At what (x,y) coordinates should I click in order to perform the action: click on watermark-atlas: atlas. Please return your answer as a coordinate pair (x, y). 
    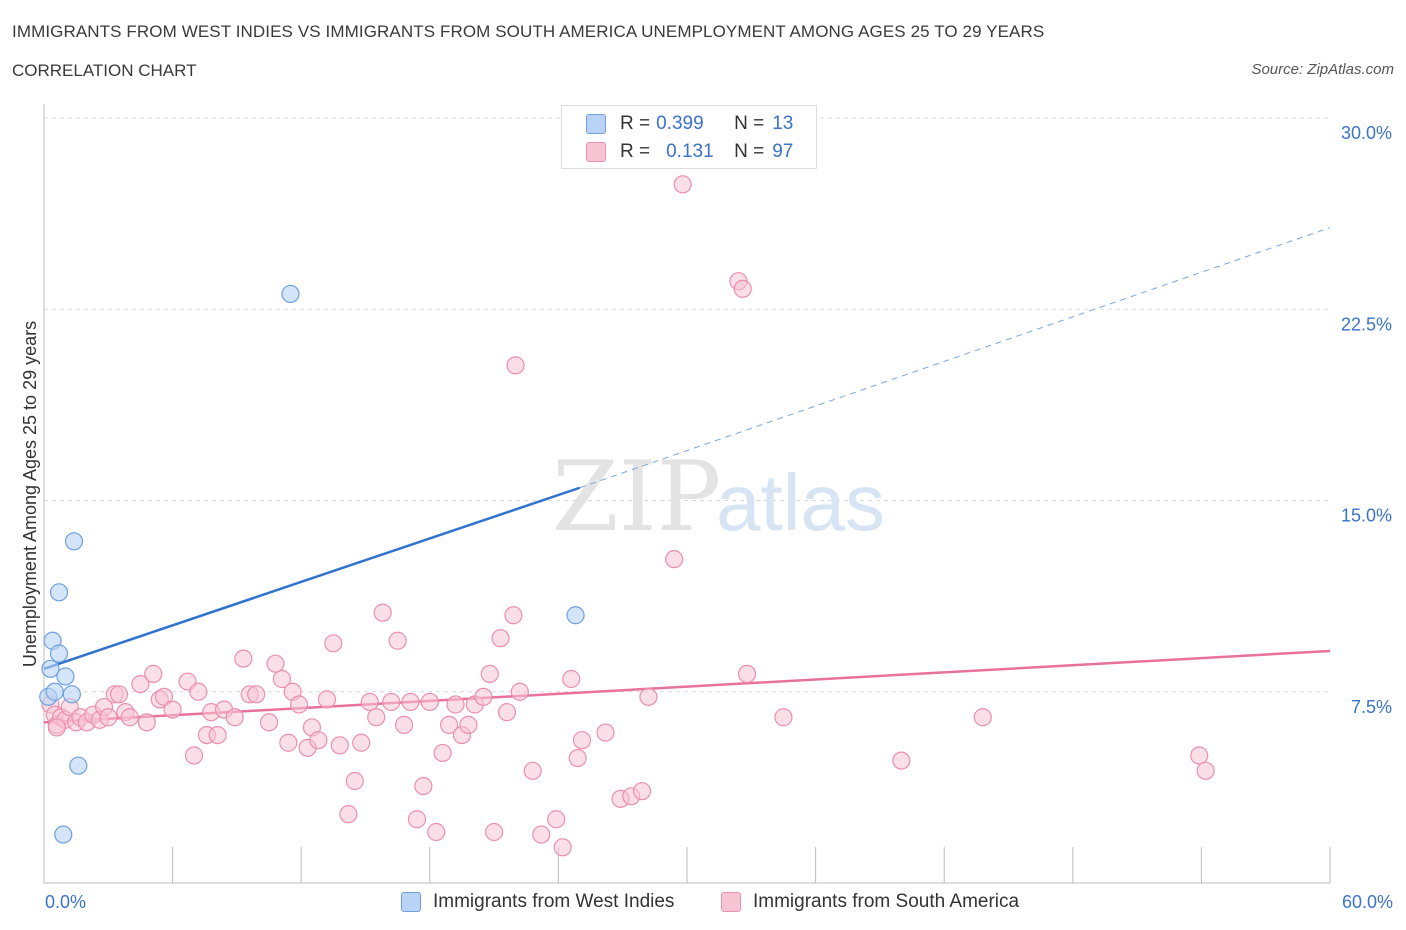
    Looking at the image, I should click on (800, 502).